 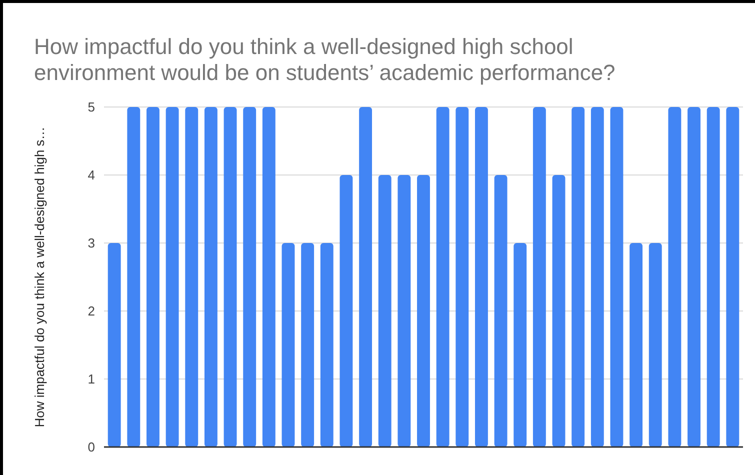 What do you see at coordinates (325, 59) in the screenshot?
I see `chart-title: How impactful do you think a well-designed high school environment would be on students’ academic performance?` at bounding box center [325, 59].